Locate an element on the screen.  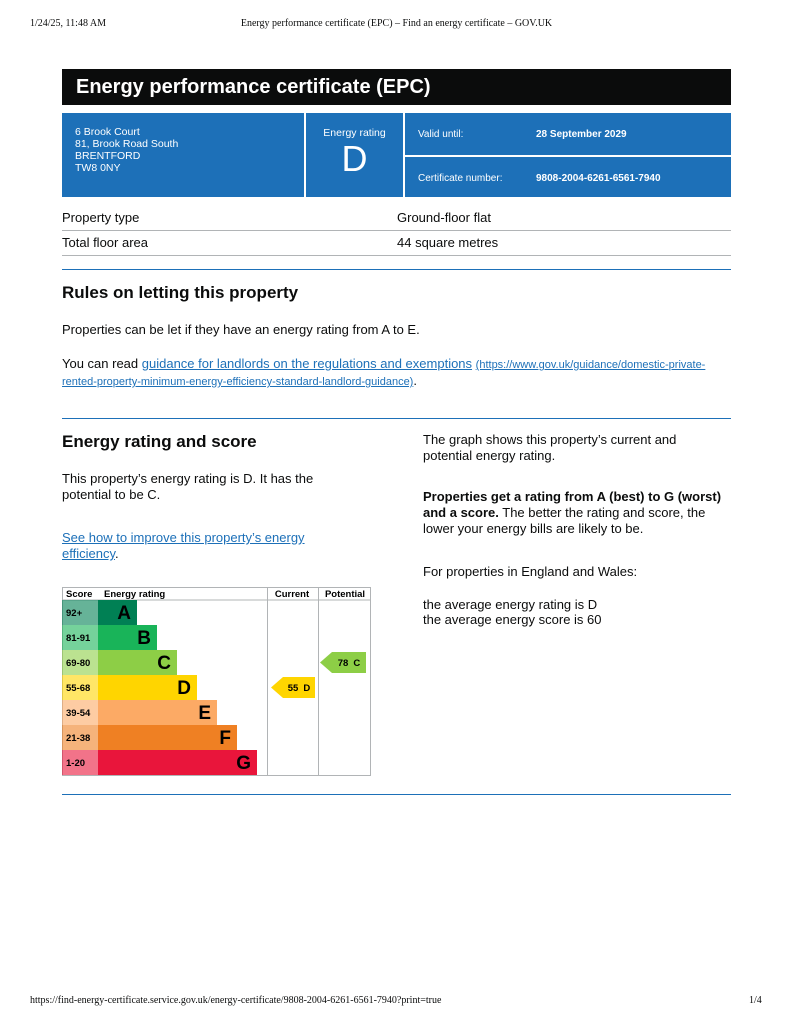
current-score: 55 is located at coordinates (293, 688).